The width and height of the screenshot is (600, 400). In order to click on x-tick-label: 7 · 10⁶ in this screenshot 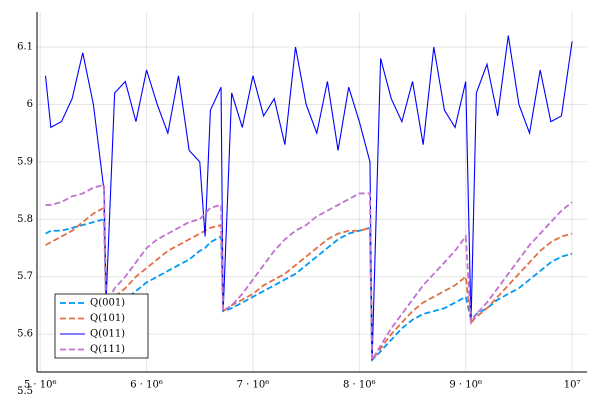, I will do `click(253, 385)`.